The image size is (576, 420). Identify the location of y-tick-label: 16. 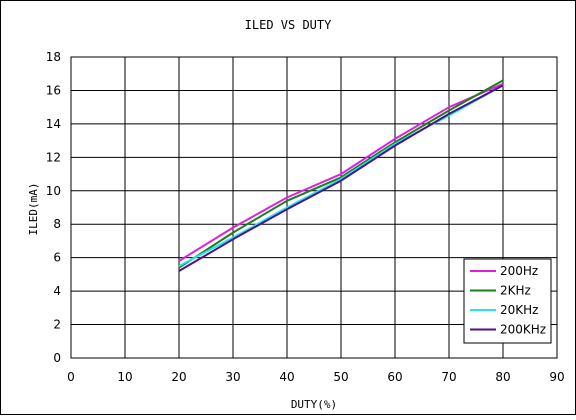
(53, 90).